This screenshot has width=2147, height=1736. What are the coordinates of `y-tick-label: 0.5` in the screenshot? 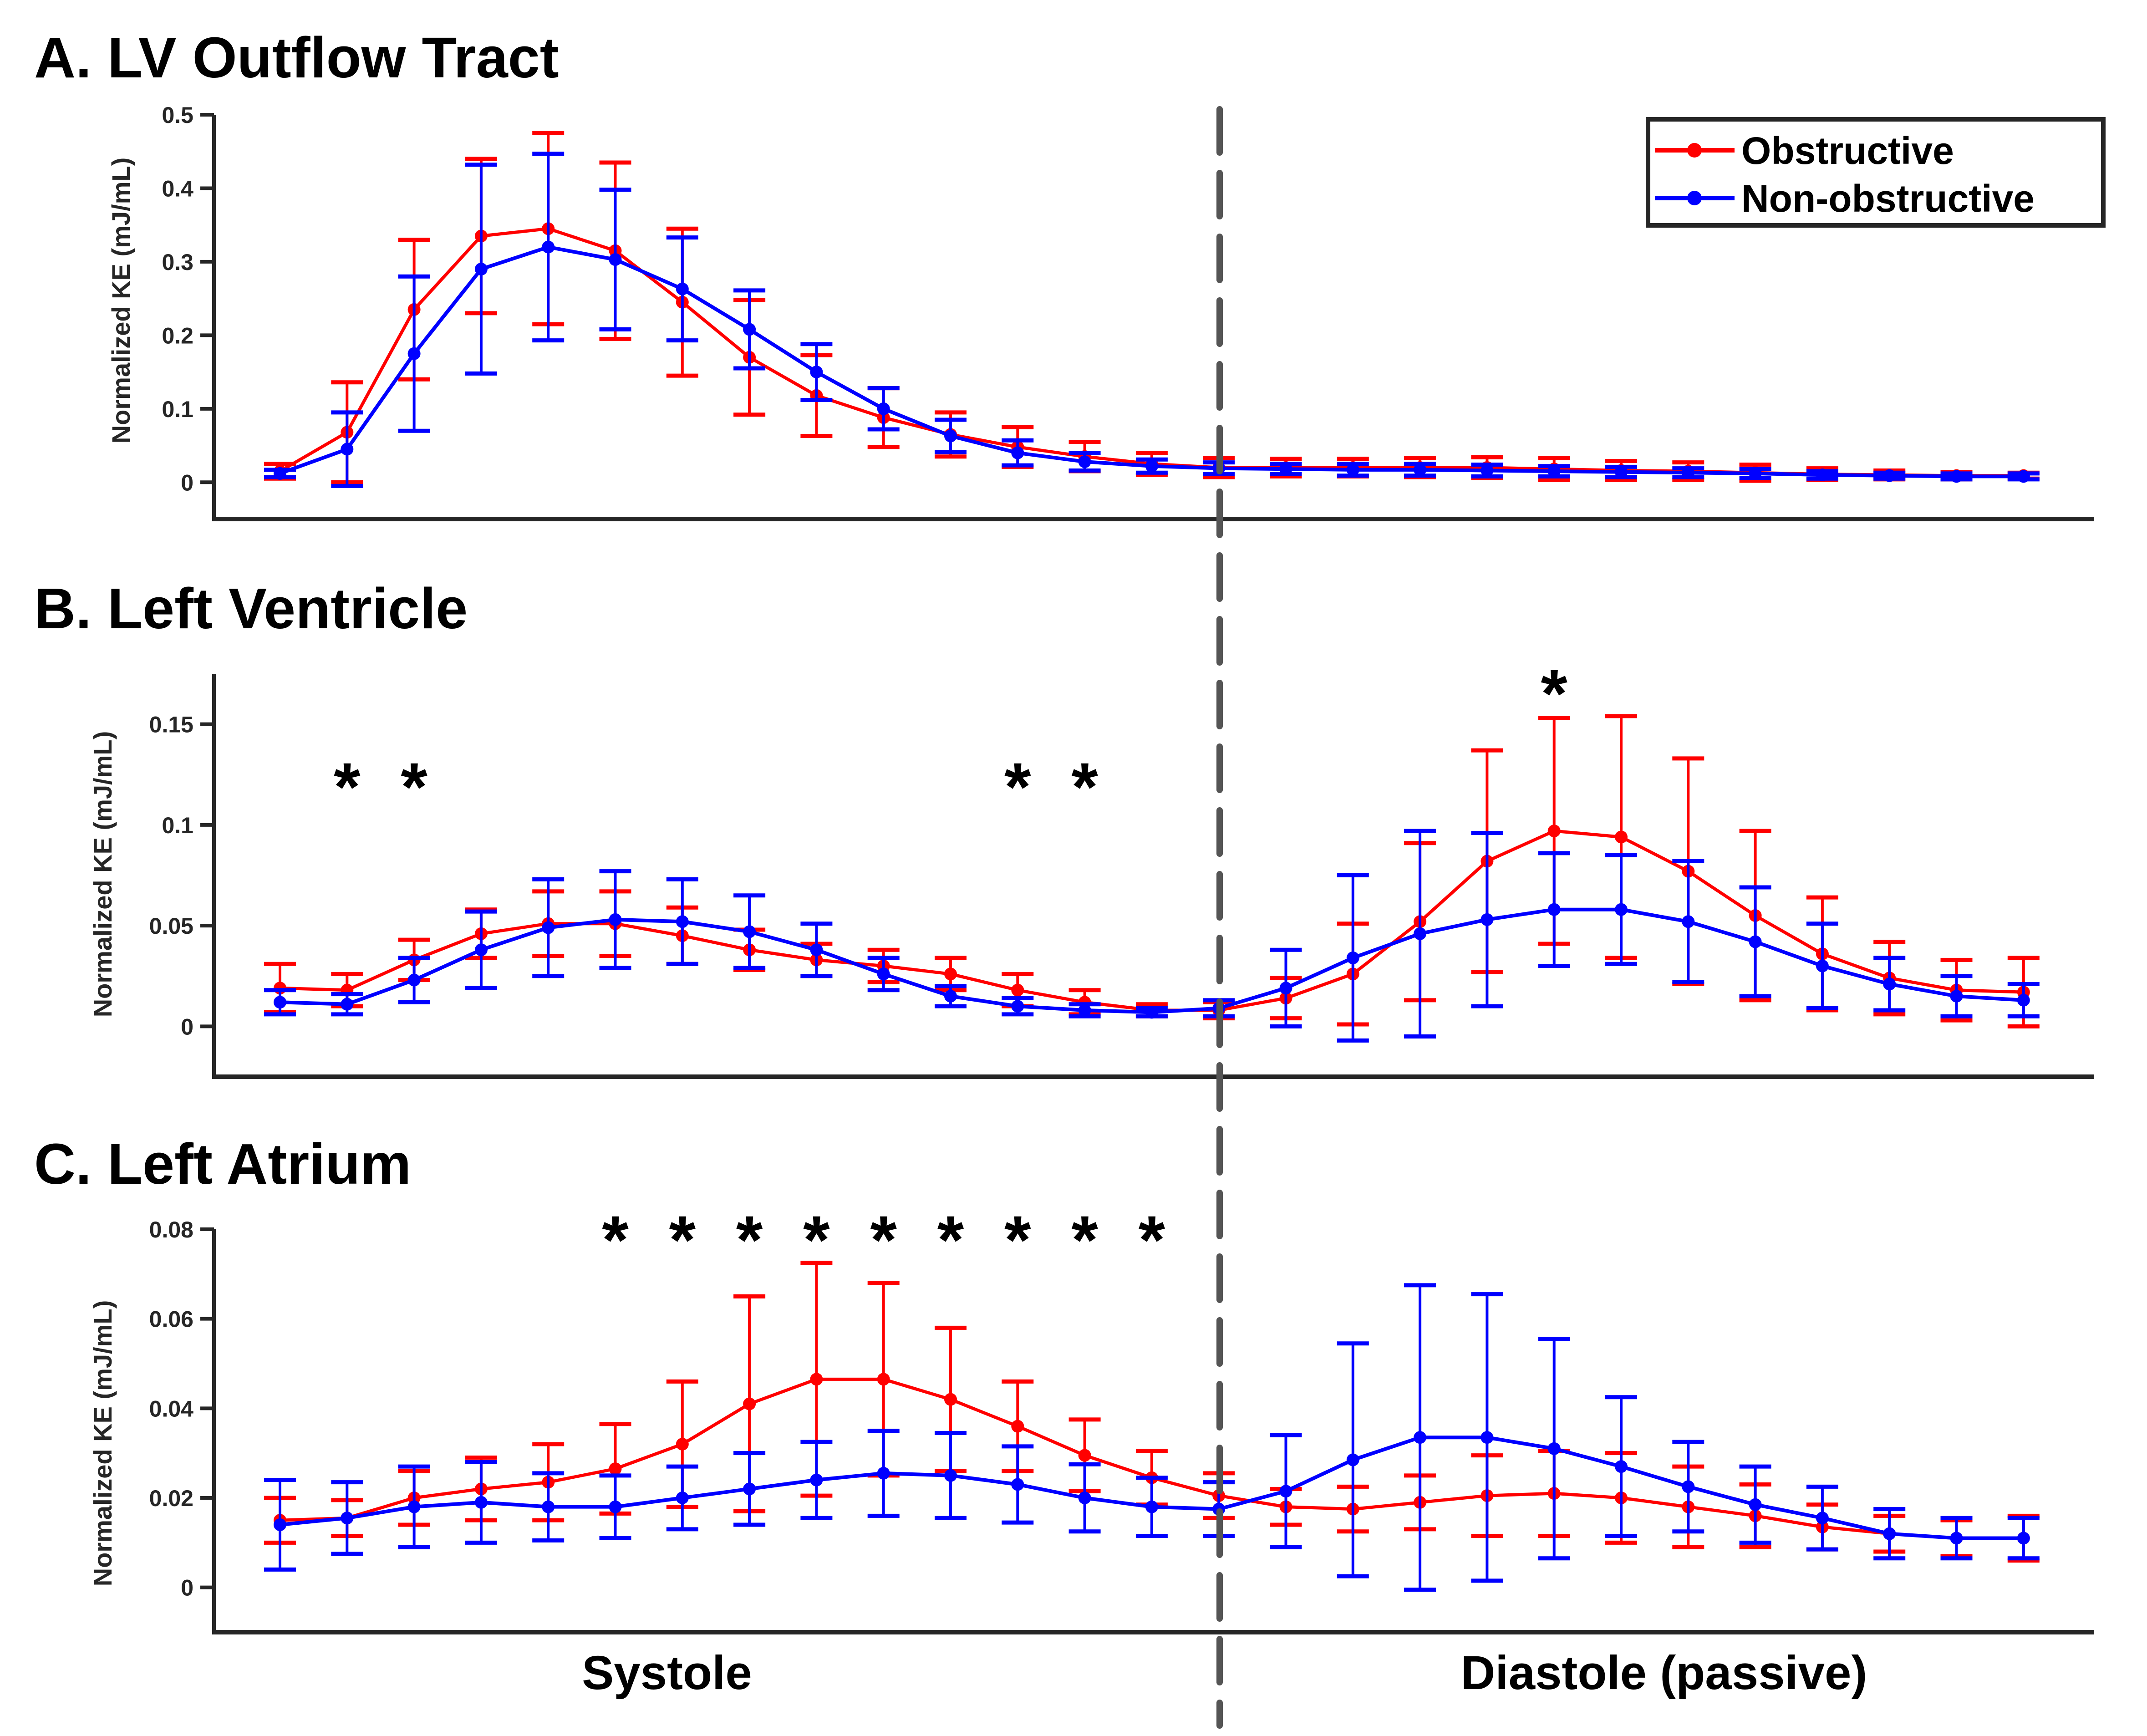 It's located at (177, 115).